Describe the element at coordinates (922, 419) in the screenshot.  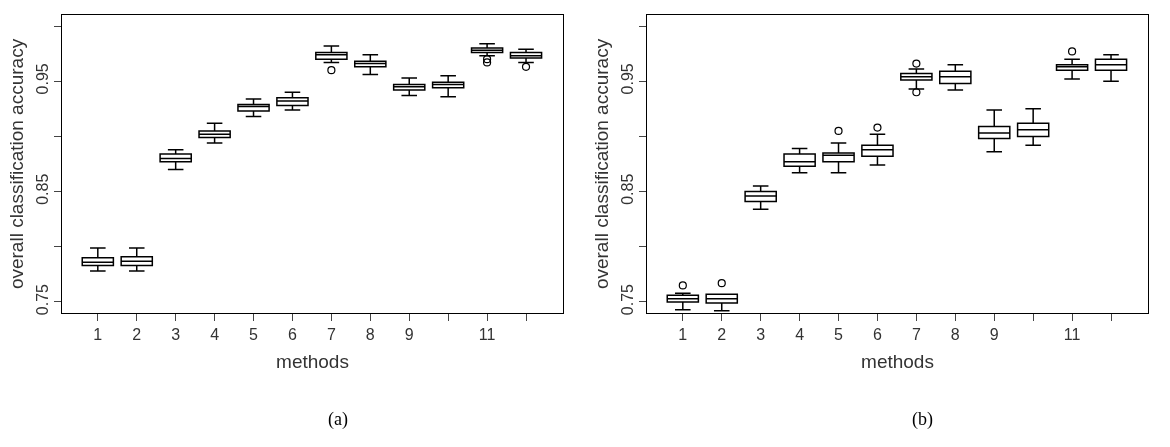
I see `text: (b)` at that location.